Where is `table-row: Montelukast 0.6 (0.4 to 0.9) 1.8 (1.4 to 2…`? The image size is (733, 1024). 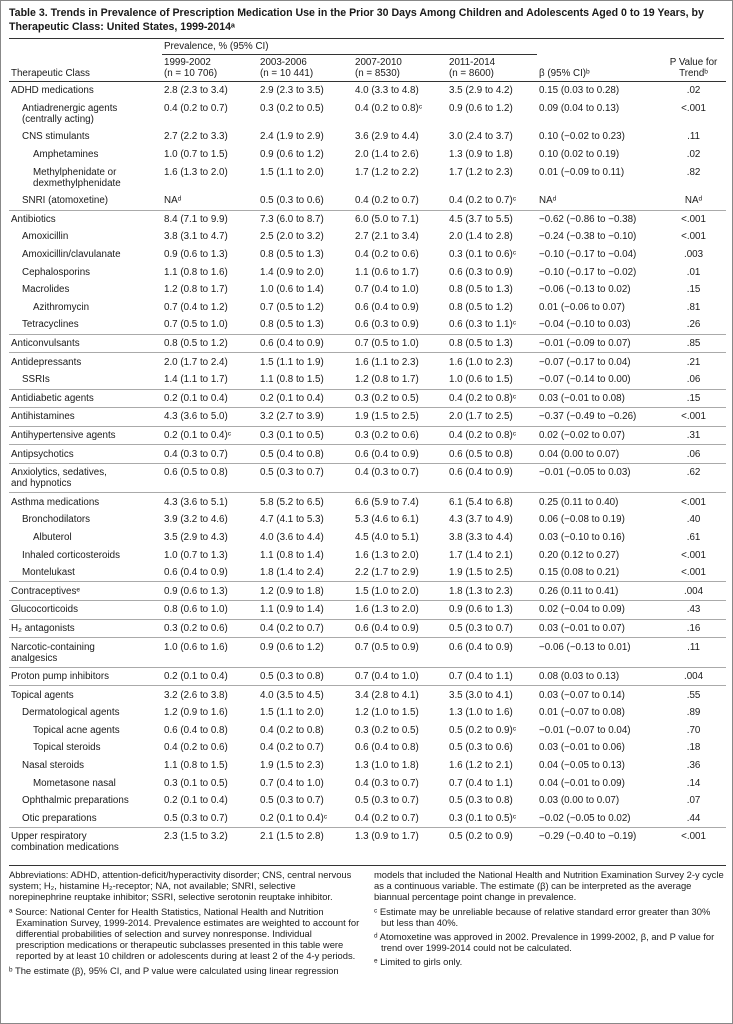 table-row: Montelukast 0.6 (0.4 to 0.9) 1.8 (1.4 to 2… is located at coordinates (367, 573).